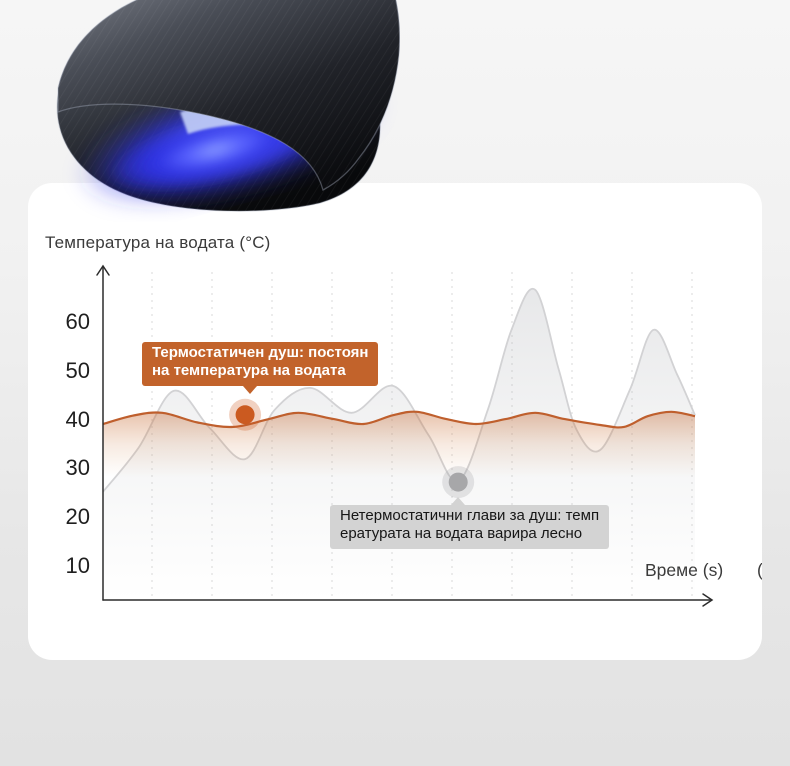 The image size is (790, 766). I want to click on thermostatic-series-fill, so click(399, 444).